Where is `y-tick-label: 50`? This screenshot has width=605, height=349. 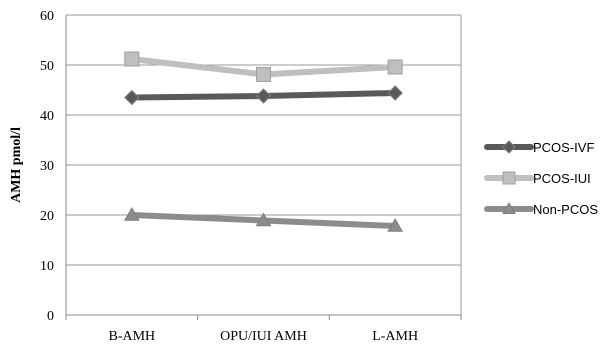 y-tick-label: 50 is located at coordinates (47, 66).